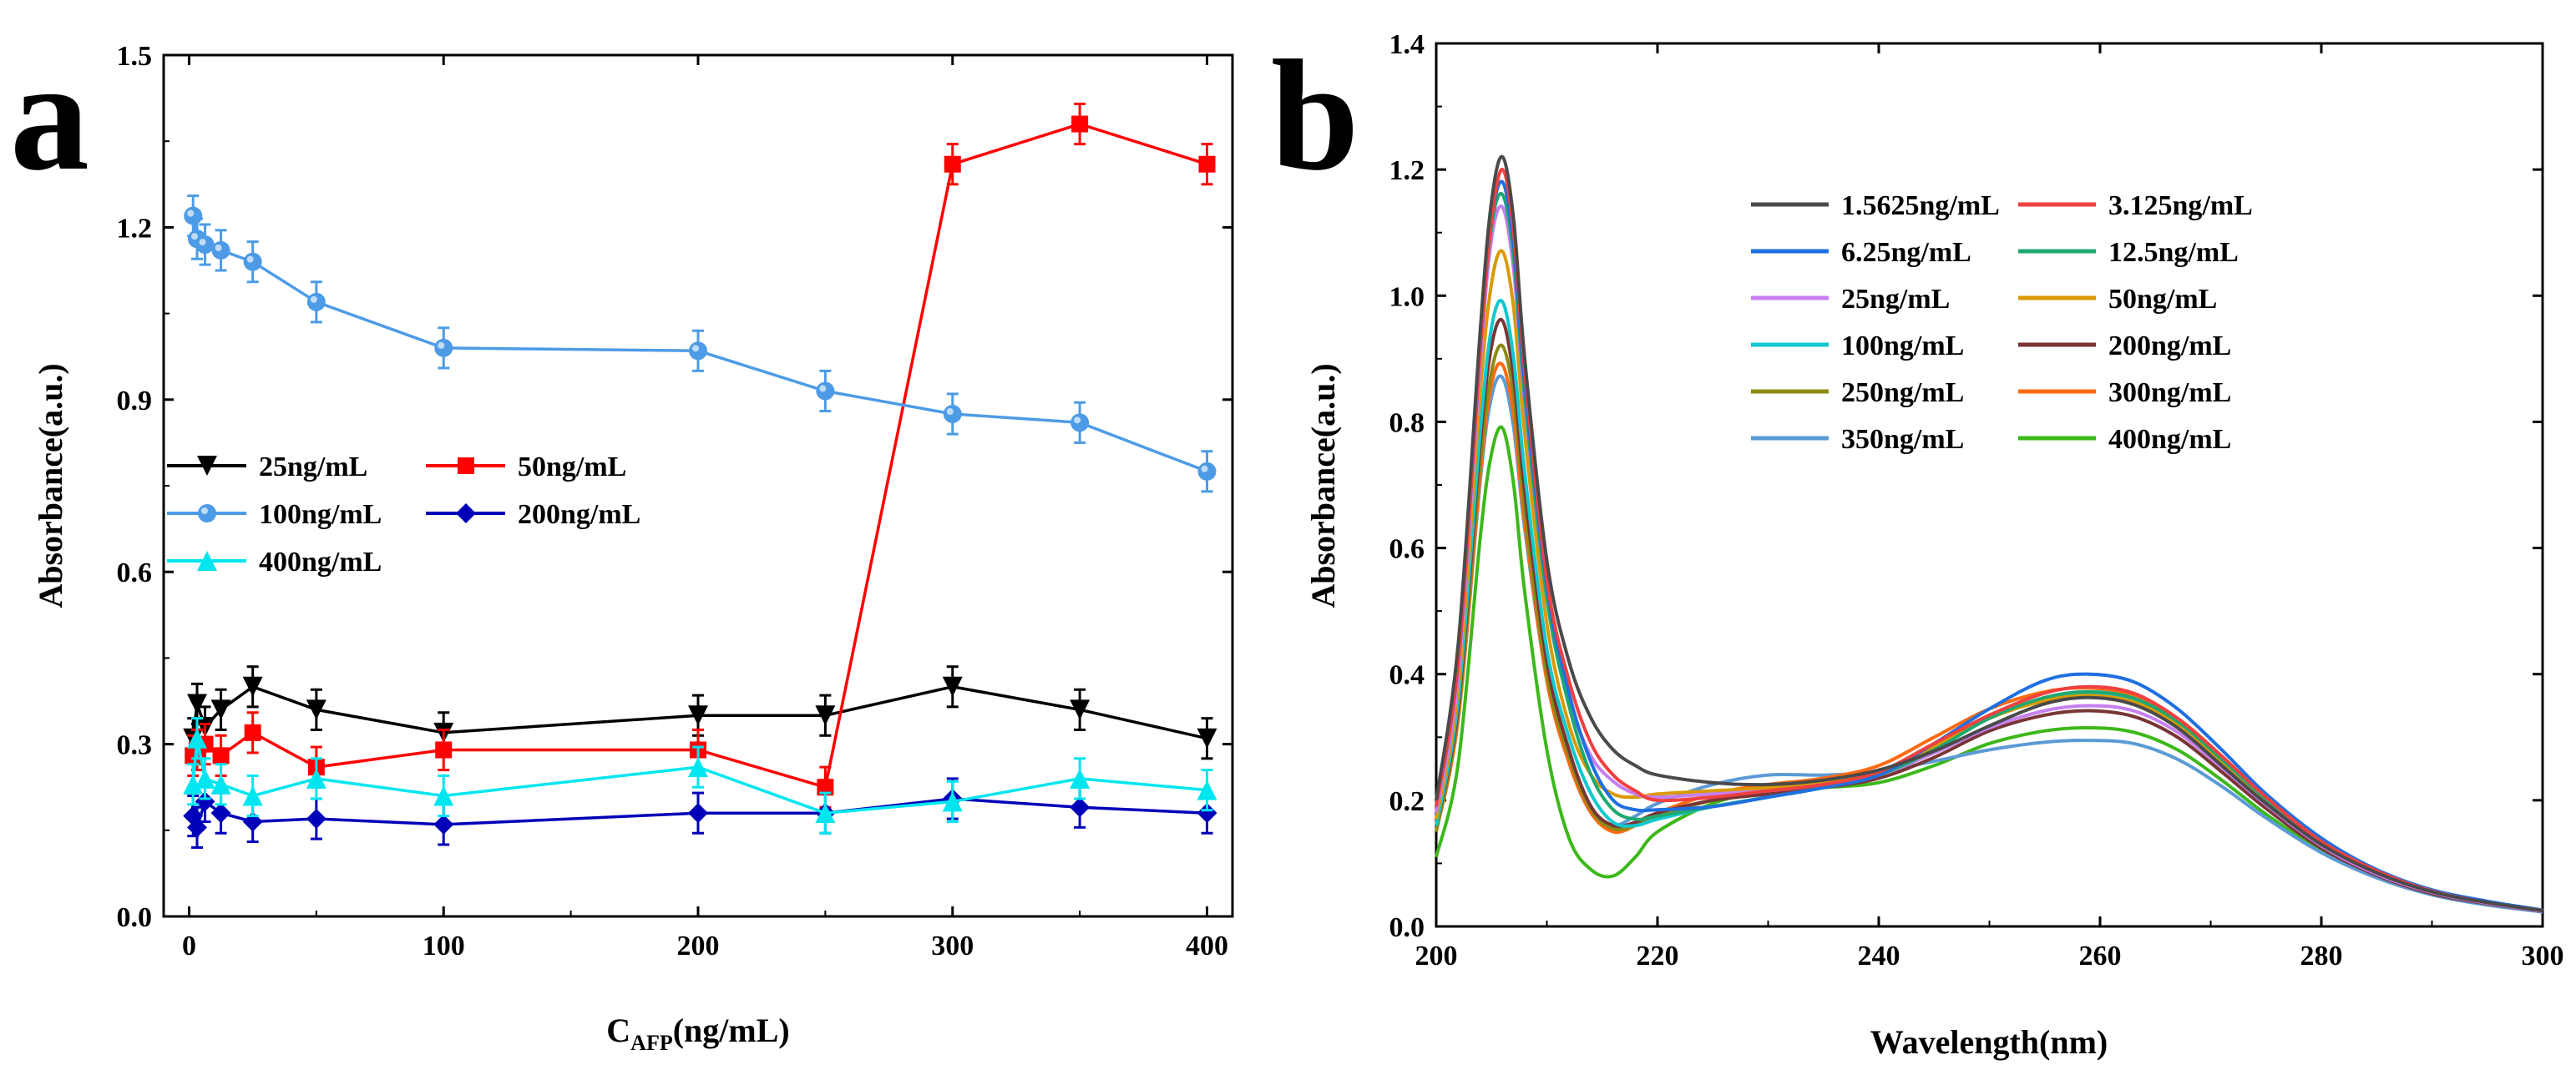 This screenshot has height=1075, width=2576. I want to click on legend-item-200ng-ml: 200ng/mL, so click(2124, 346).